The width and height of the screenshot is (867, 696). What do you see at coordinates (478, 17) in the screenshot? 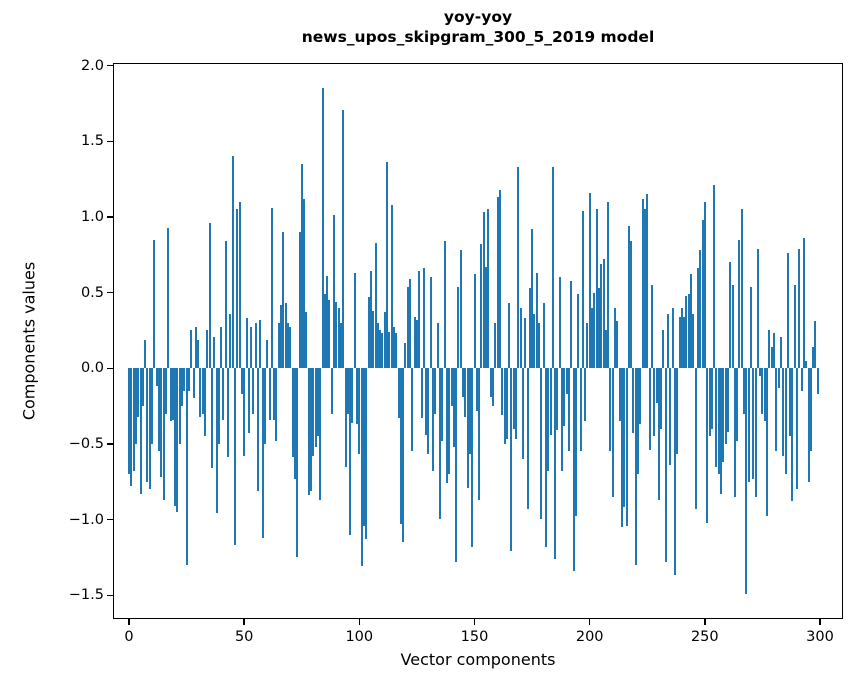
I see `chart-title: yoy-yoy` at bounding box center [478, 17].